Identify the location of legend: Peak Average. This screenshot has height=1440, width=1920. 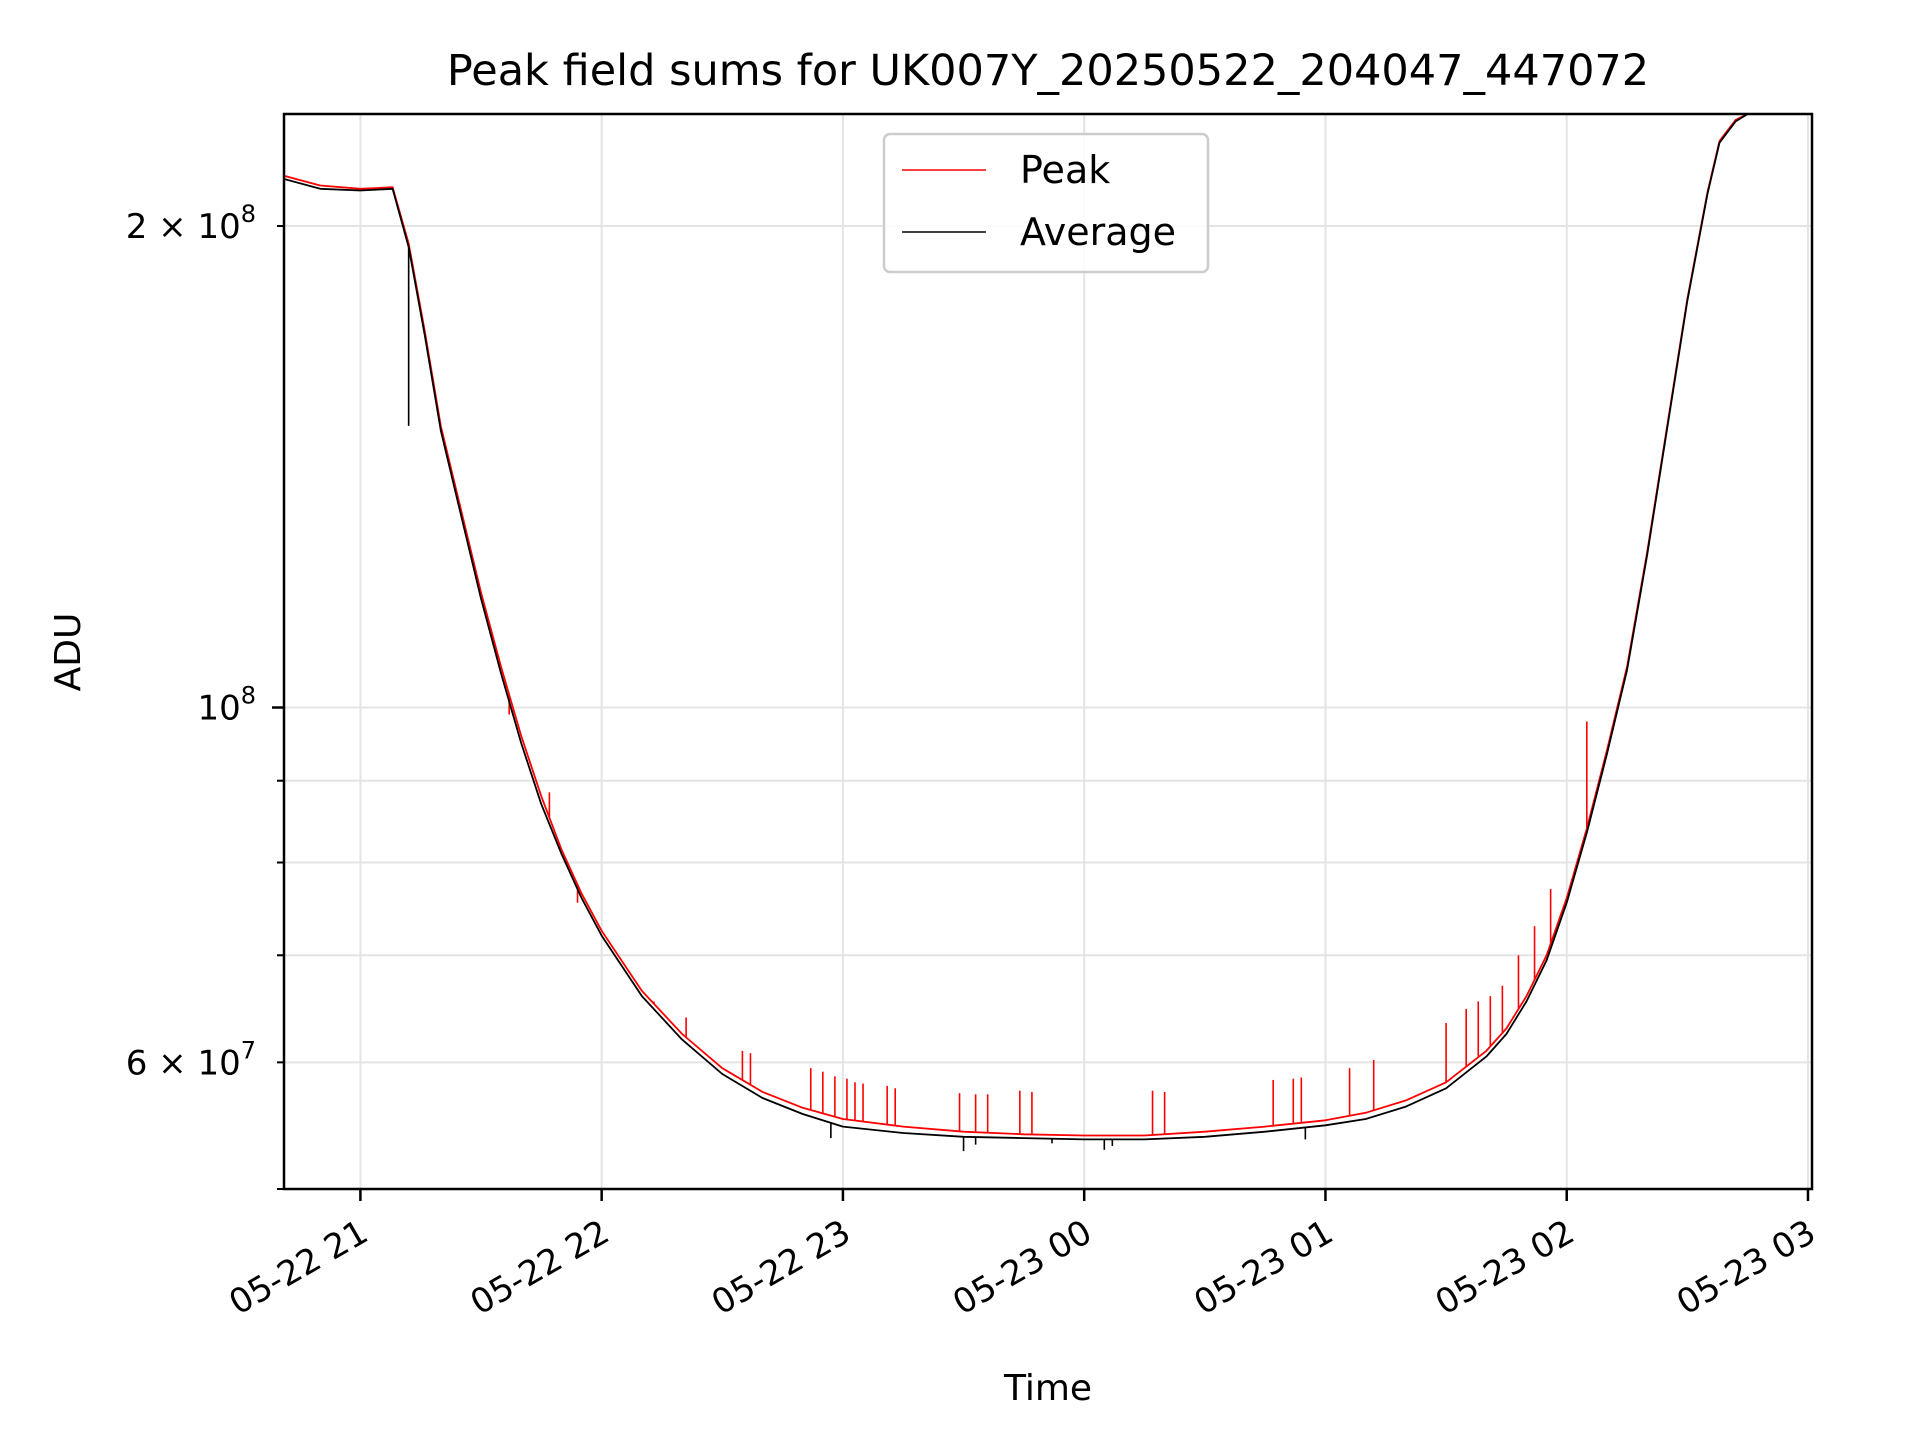
(1046, 203).